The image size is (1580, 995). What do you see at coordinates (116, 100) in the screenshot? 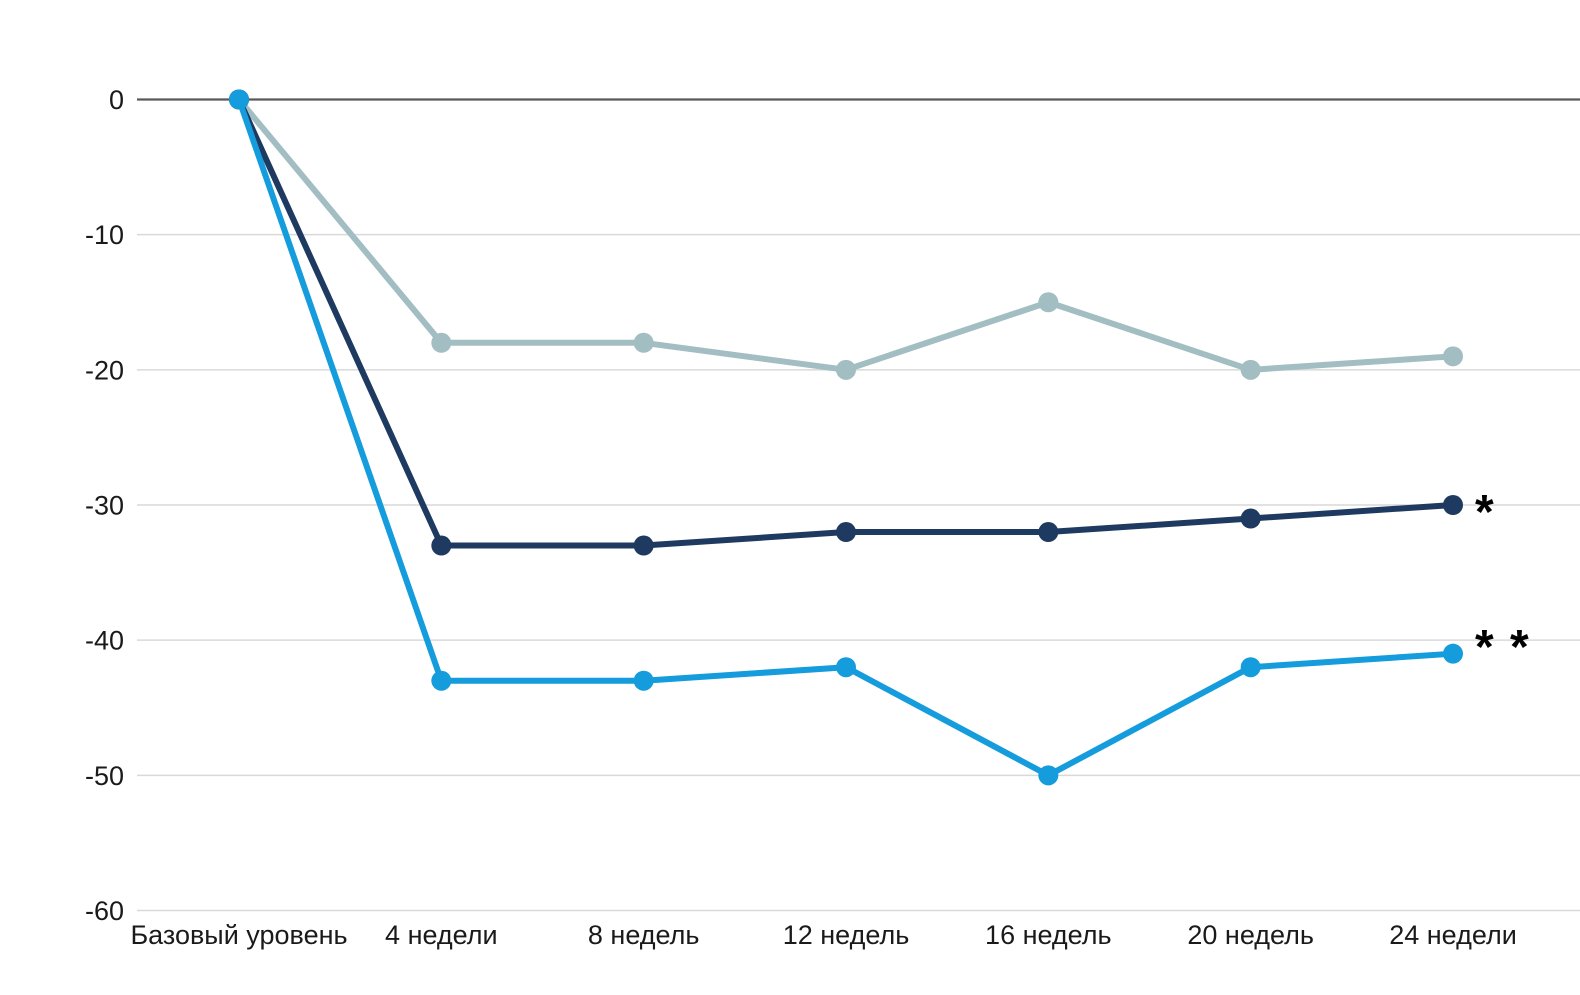
I see `y-tick-label: 0` at bounding box center [116, 100].